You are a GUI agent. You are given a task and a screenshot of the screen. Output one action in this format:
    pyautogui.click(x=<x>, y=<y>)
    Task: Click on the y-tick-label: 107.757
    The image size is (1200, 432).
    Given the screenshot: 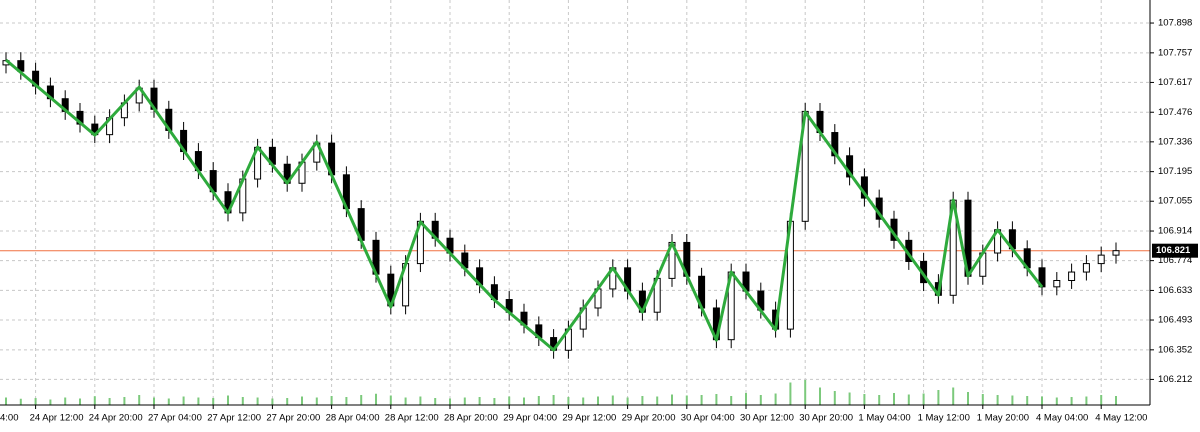 What is the action you would take?
    pyautogui.click(x=1175, y=52)
    